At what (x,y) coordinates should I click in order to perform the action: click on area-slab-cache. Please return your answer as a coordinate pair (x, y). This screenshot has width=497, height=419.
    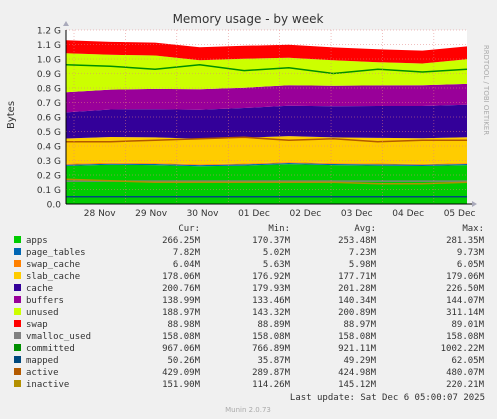
    Looking at the image, I should click on (266, 150).